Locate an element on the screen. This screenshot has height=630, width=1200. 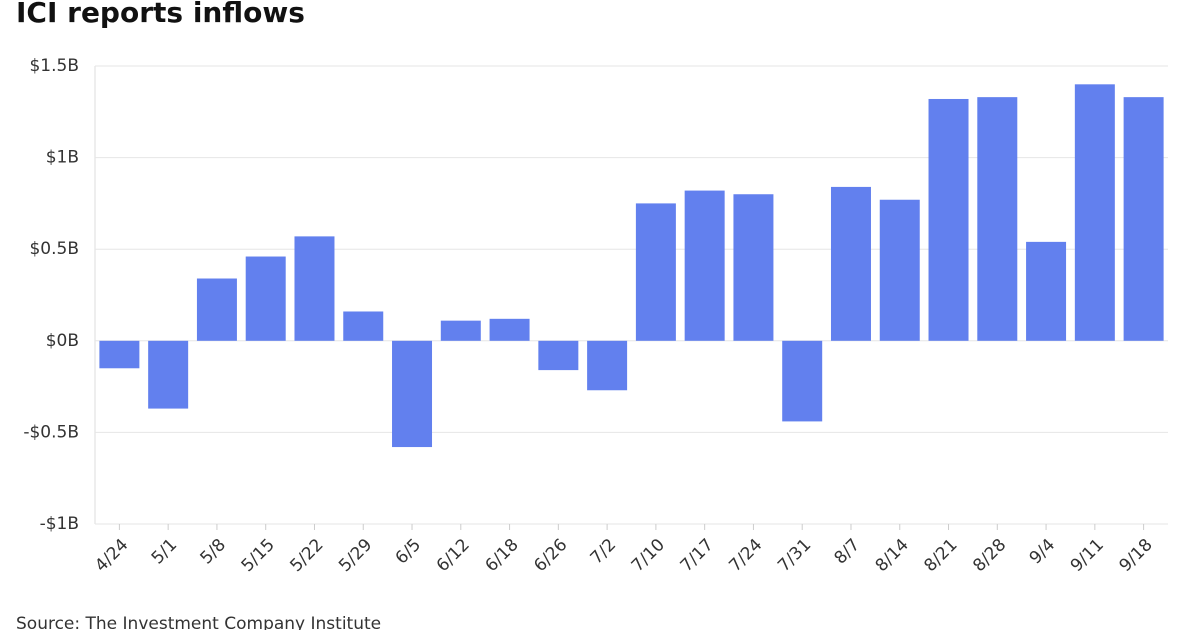
y-tick-label: $1B is located at coordinates (62, 158).